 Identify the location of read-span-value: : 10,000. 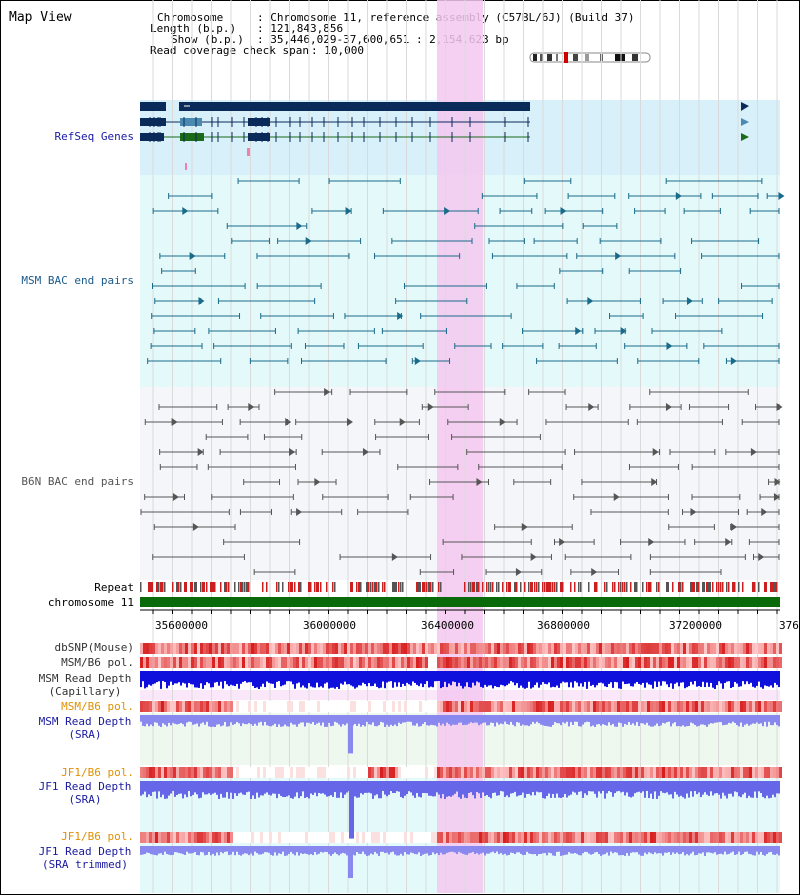
(337, 50).